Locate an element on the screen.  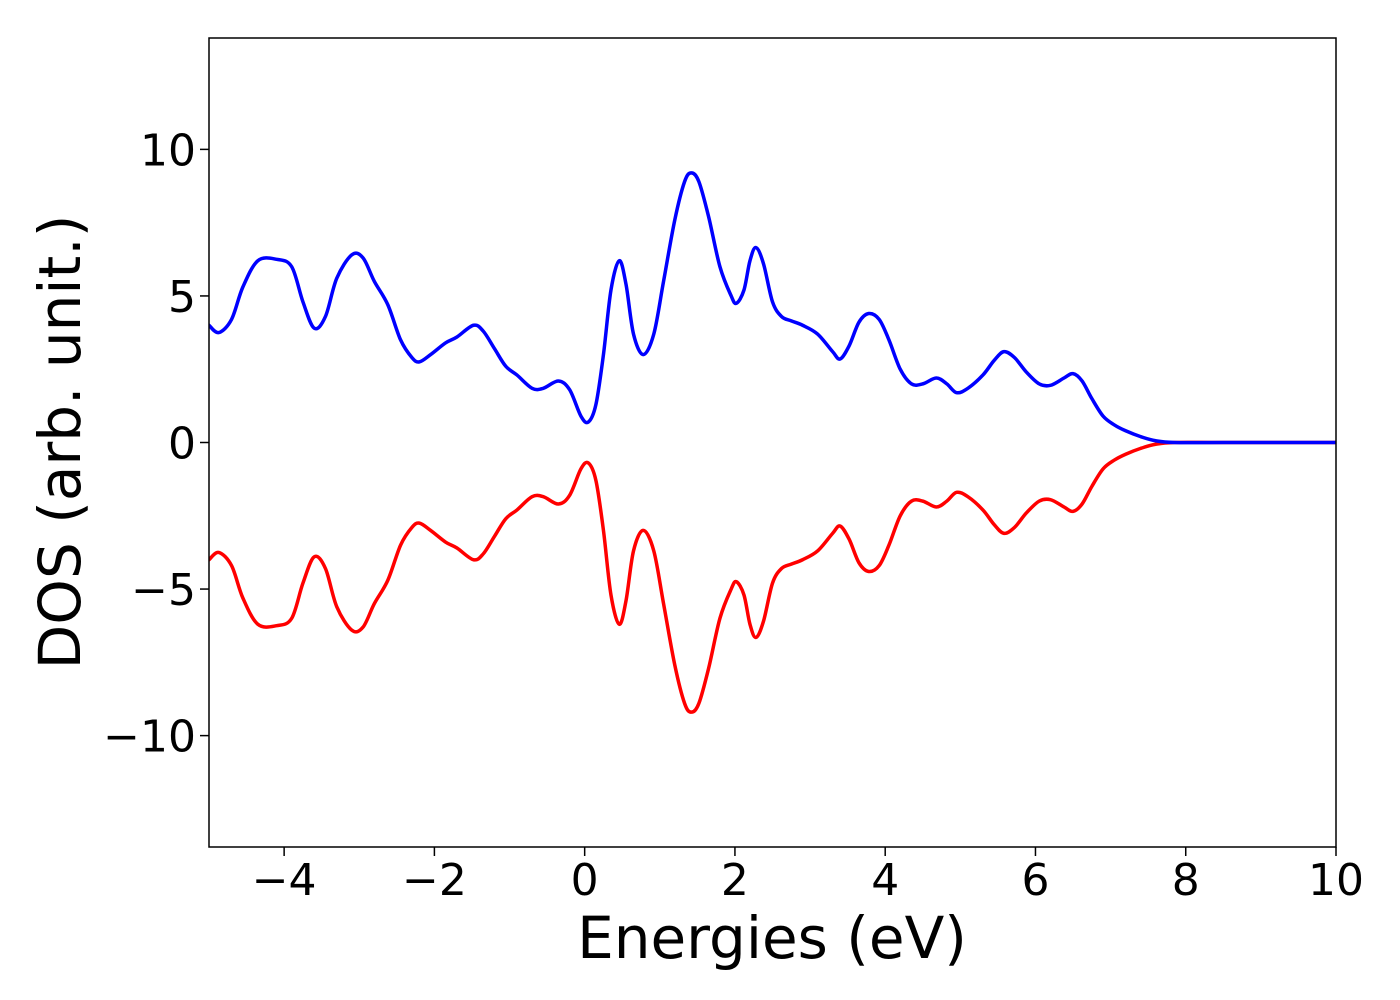
x-axis-title: Energies (eV) is located at coordinates (772, 938).